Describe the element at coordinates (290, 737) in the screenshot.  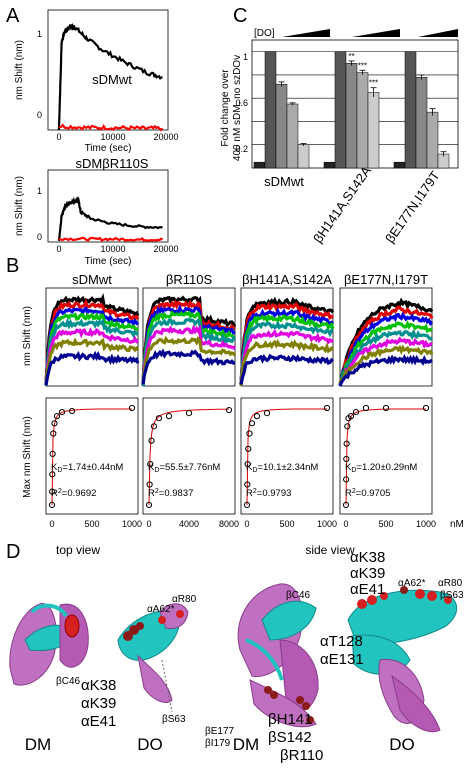
I see `res-bS142: βS142` at that location.